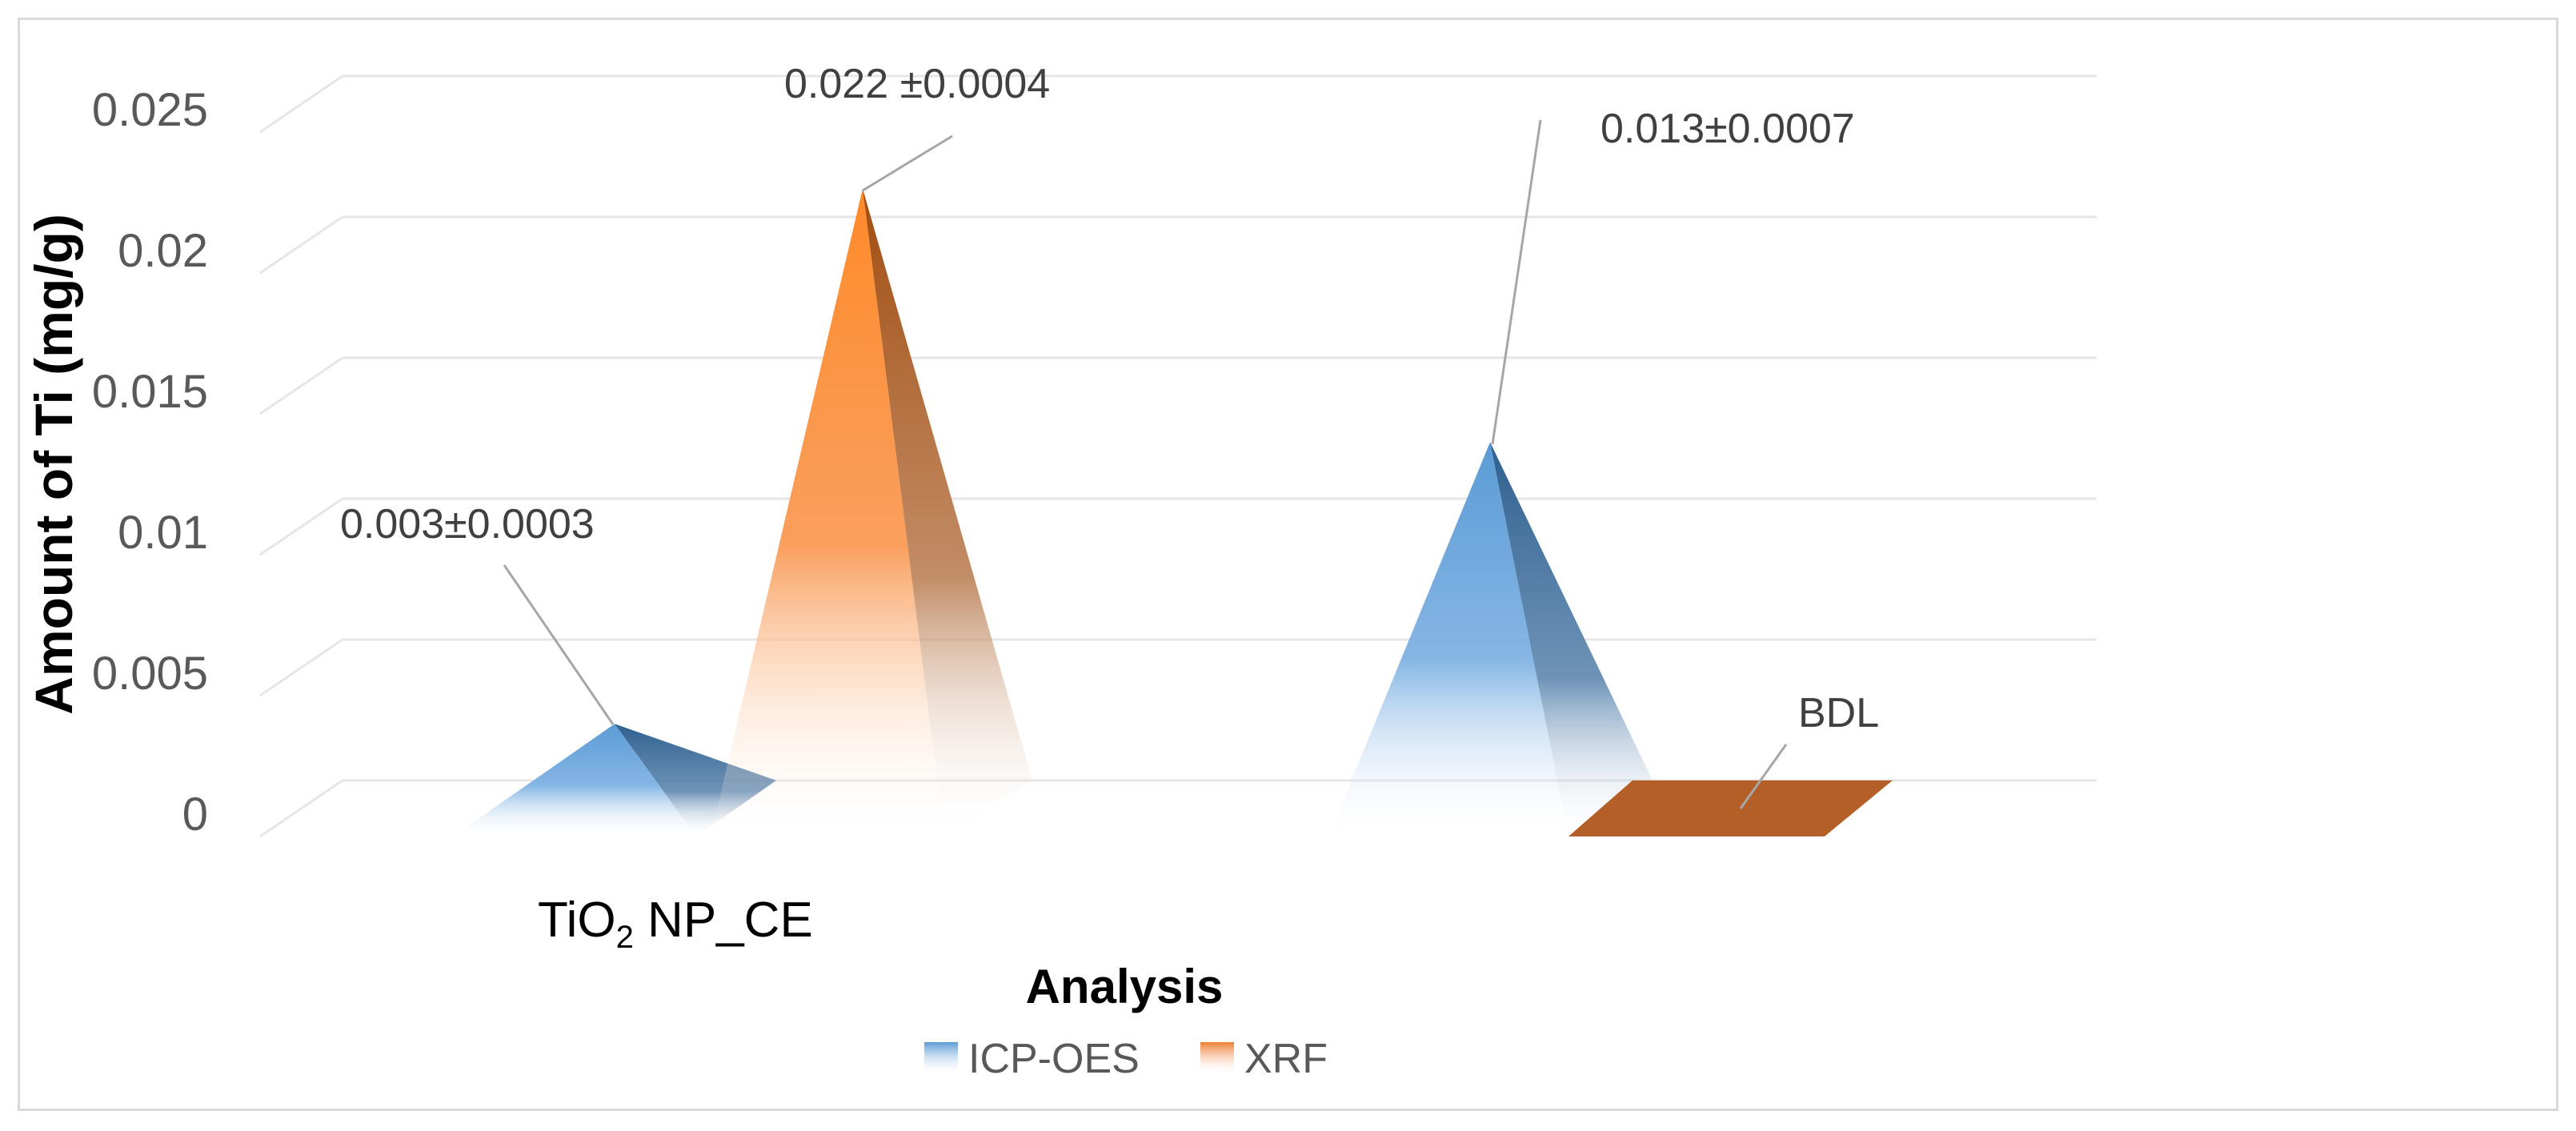  Describe the element at coordinates (195, 814) in the screenshot. I see `y-tick-label: 0` at that location.